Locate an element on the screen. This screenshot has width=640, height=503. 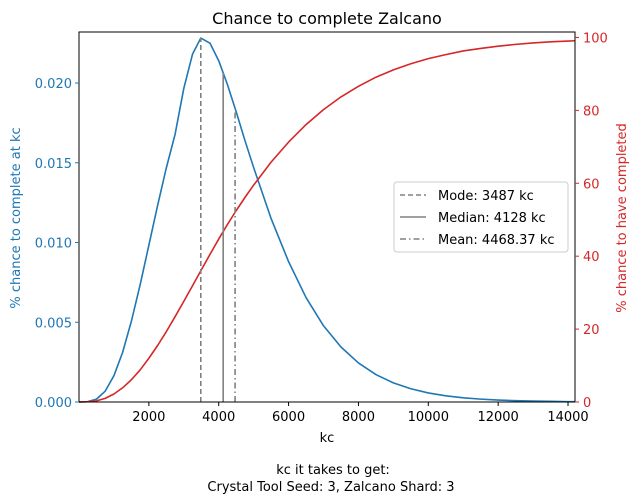
x-tick-label: 14000 is located at coordinates (567, 417).